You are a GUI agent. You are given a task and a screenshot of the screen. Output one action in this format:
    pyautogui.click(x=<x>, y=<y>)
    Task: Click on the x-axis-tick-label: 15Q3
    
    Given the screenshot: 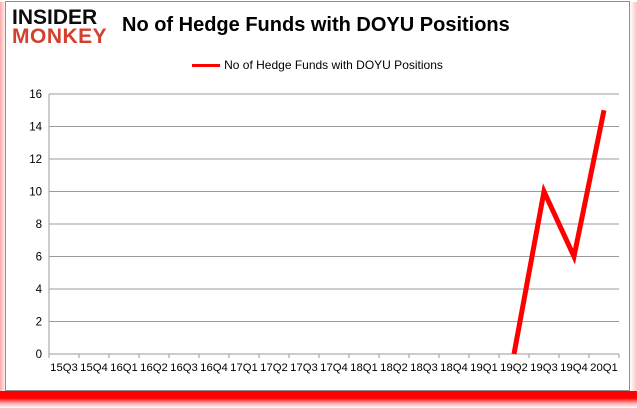 What is the action you would take?
    pyautogui.click(x=64, y=368)
    